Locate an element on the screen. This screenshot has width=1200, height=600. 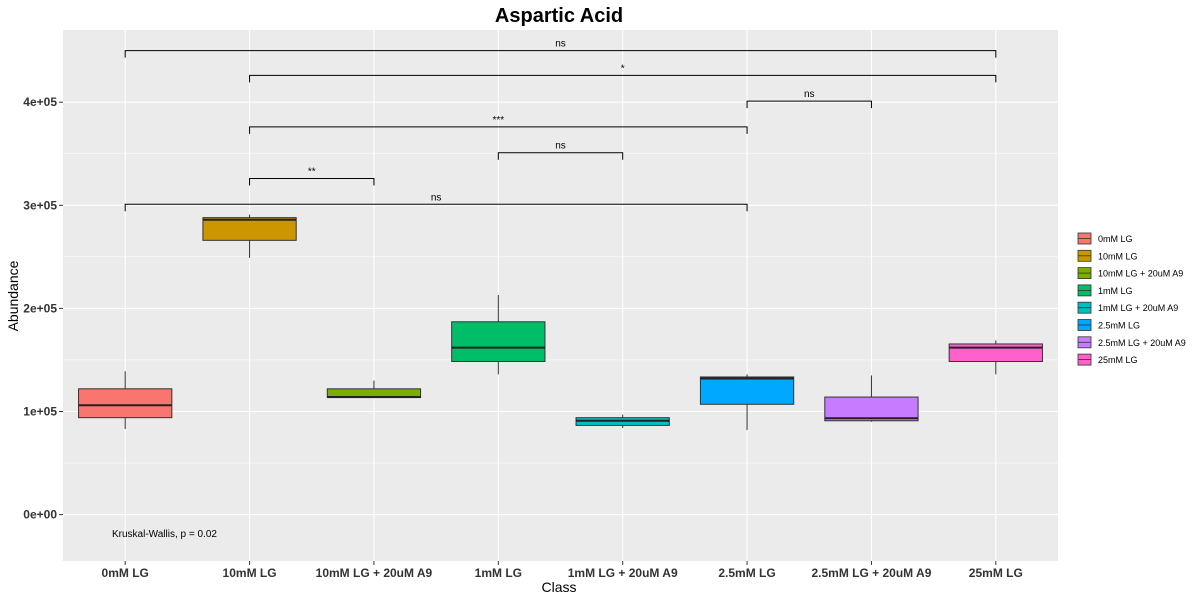
legend-item: 25mM LG is located at coordinates (1107, 359).